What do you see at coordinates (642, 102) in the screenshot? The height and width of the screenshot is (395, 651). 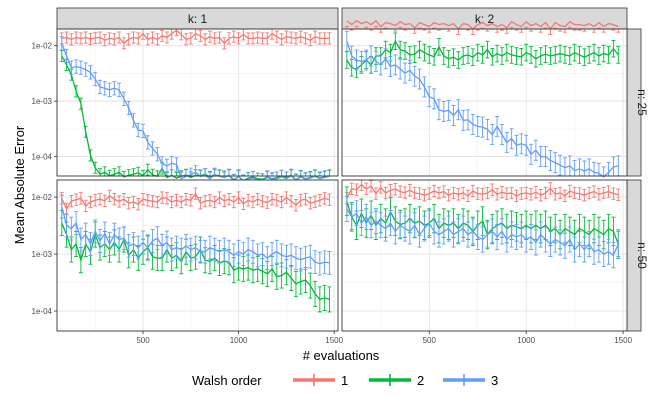 I see `row-strip-label-1: n: 25` at bounding box center [642, 102].